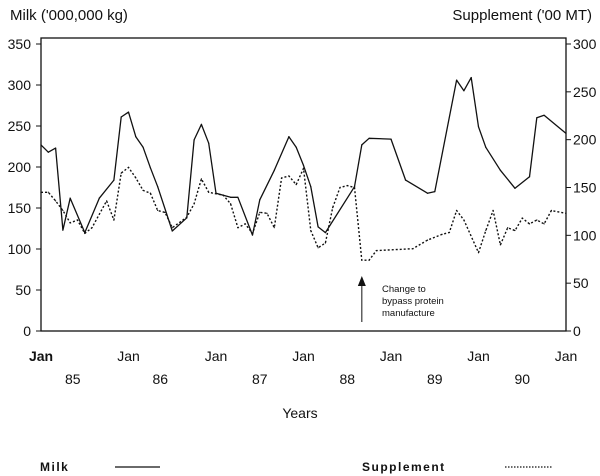  What do you see at coordinates (400, 299) in the screenshot?
I see `annotation: Change to bypass protein manufacture` at bounding box center [400, 299].